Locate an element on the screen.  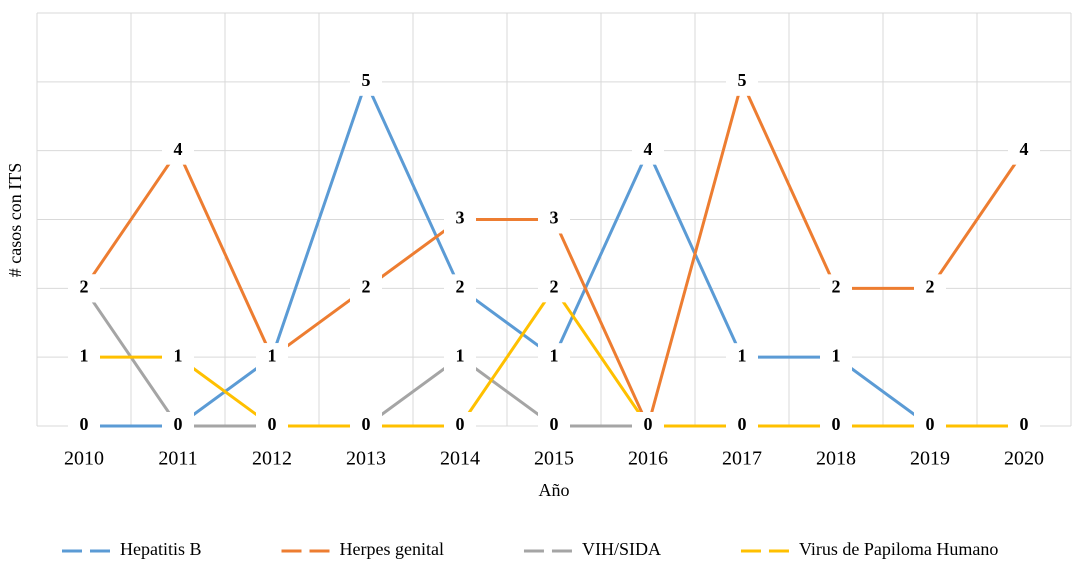
legend-item: Hepatitis B is located at coordinates (132, 549).